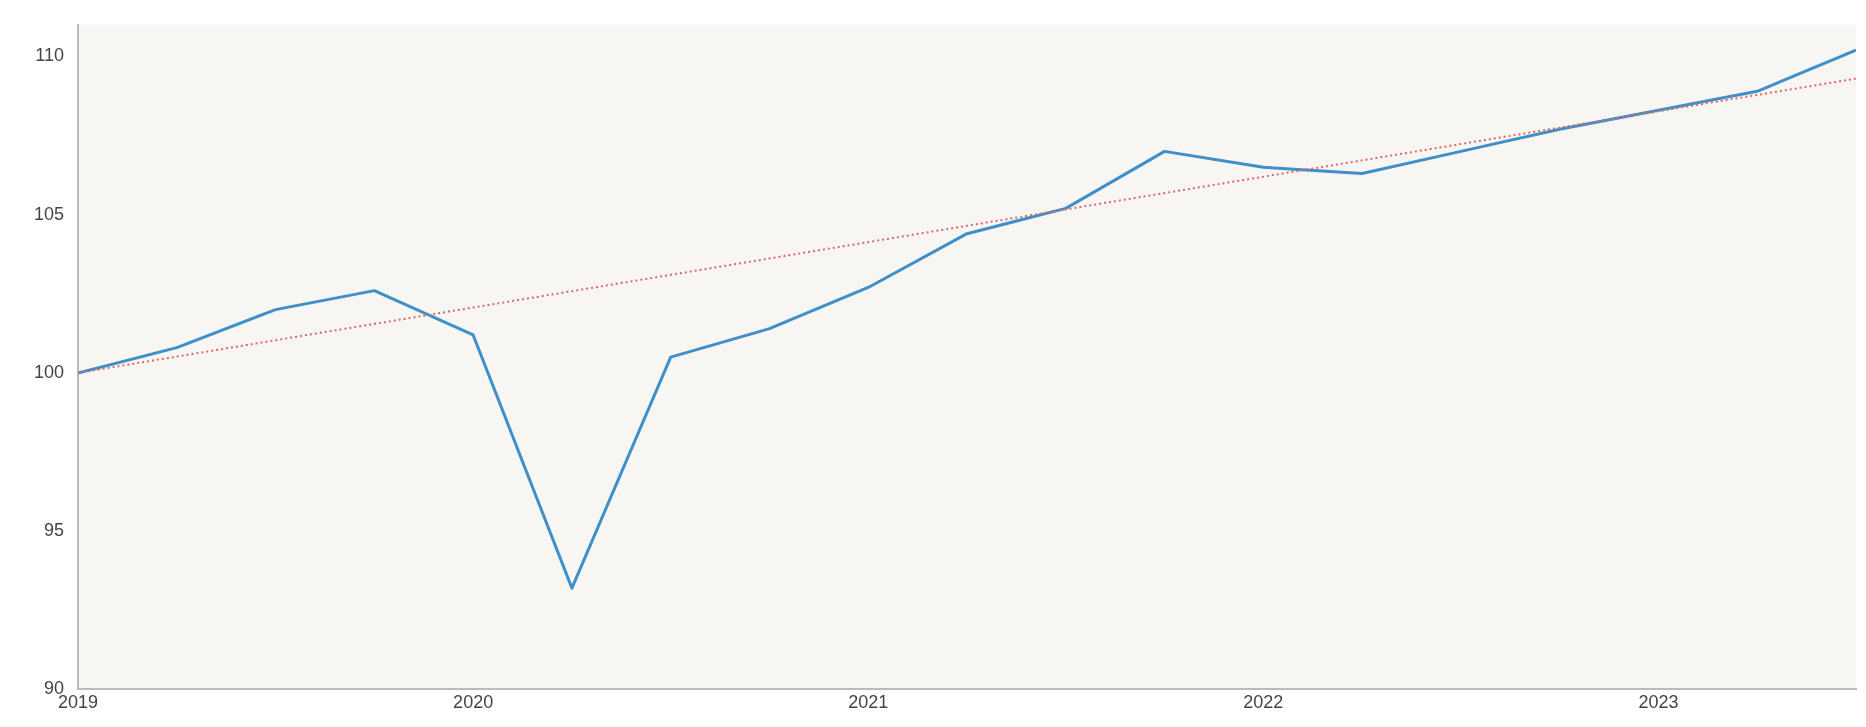 The height and width of the screenshot is (727, 1866). What do you see at coordinates (473, 702) in the screenshot?
I see `x-tick-label: 2020` at bounding box center [473, 702].